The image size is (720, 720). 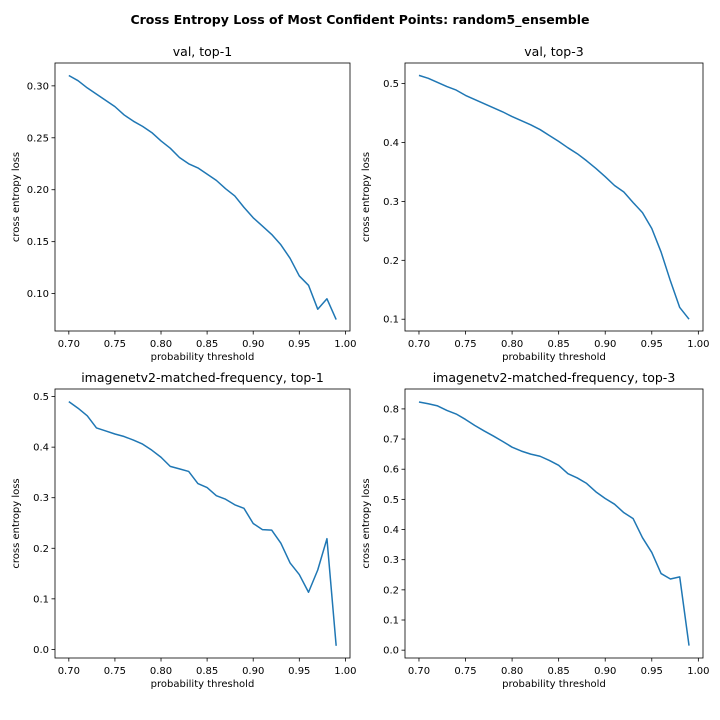 I want to click on y-tick-label: 0.6, so click(x=391, y=470).